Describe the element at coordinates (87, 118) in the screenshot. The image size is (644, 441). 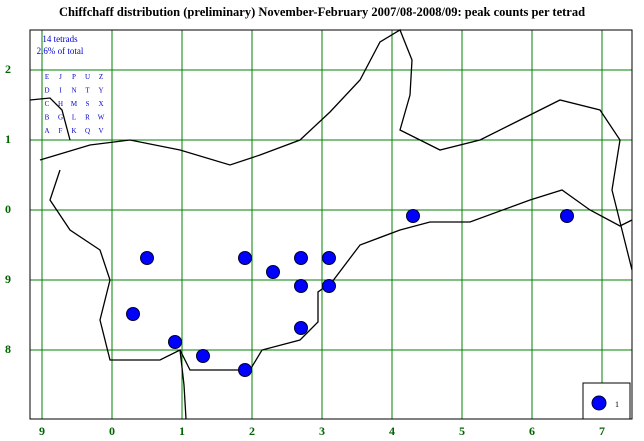
I see `tetrad-letter: R` at that location.